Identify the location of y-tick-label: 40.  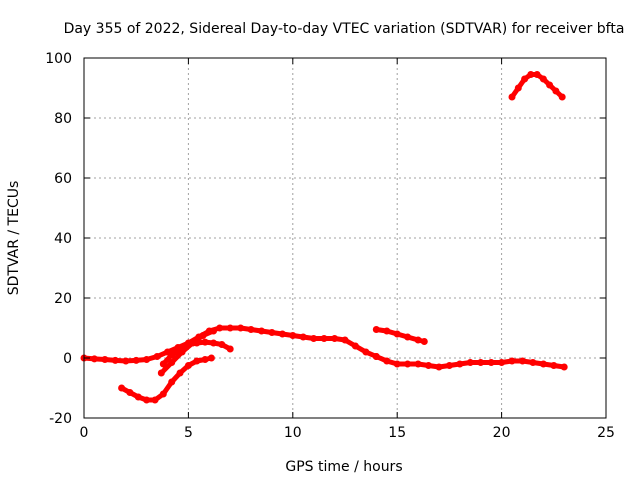
(63, 239).